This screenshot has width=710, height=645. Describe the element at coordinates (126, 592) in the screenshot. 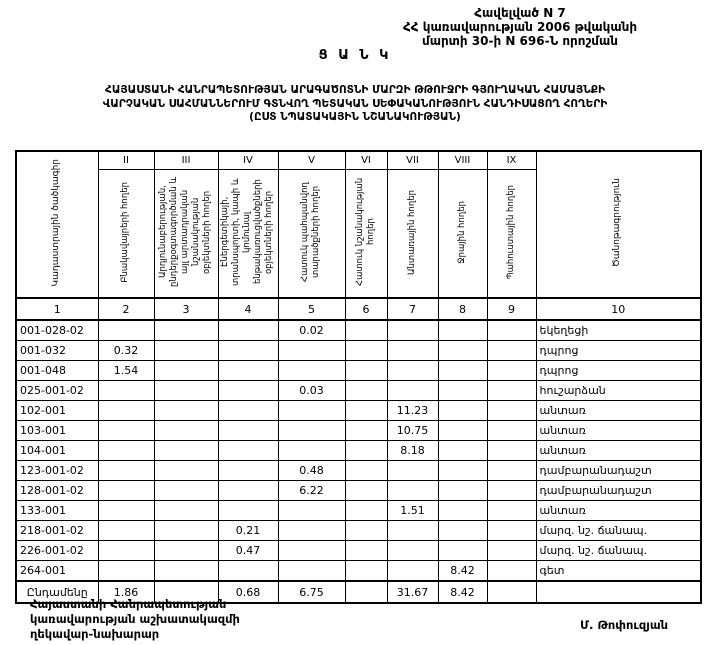

I see `total-value: 1.86` at that location.